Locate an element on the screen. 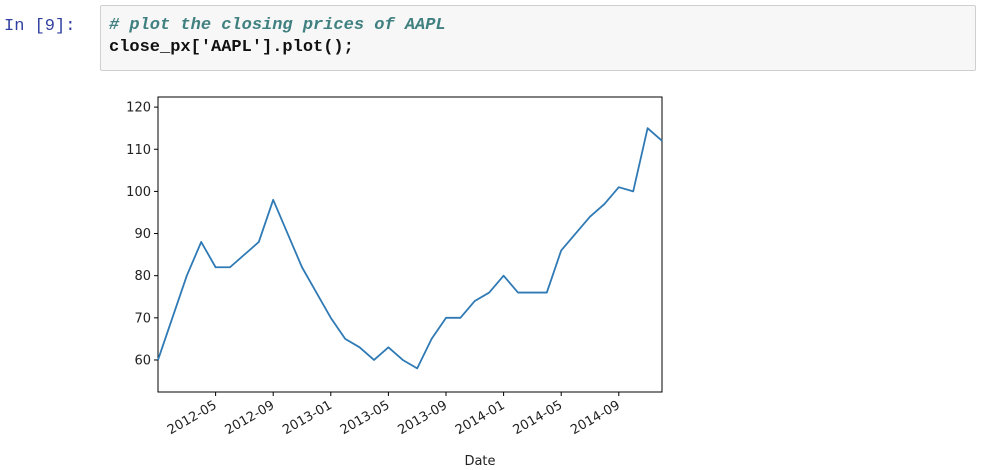  code-line: close_px['AAPL'].plot(); is located at coordinates (231, 47).